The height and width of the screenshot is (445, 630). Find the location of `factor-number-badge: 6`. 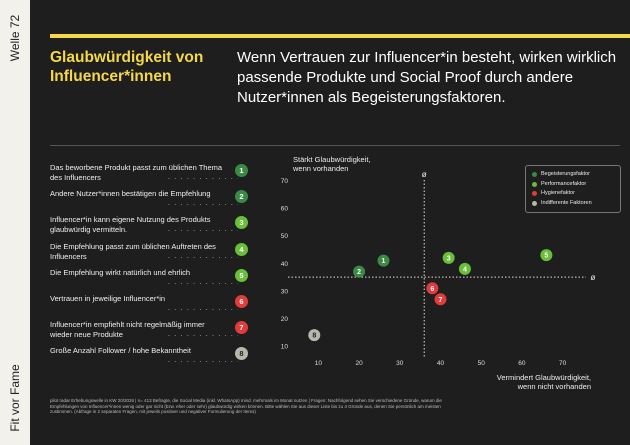

factor-number-badge: 6 is located at coordinates (241, 301).